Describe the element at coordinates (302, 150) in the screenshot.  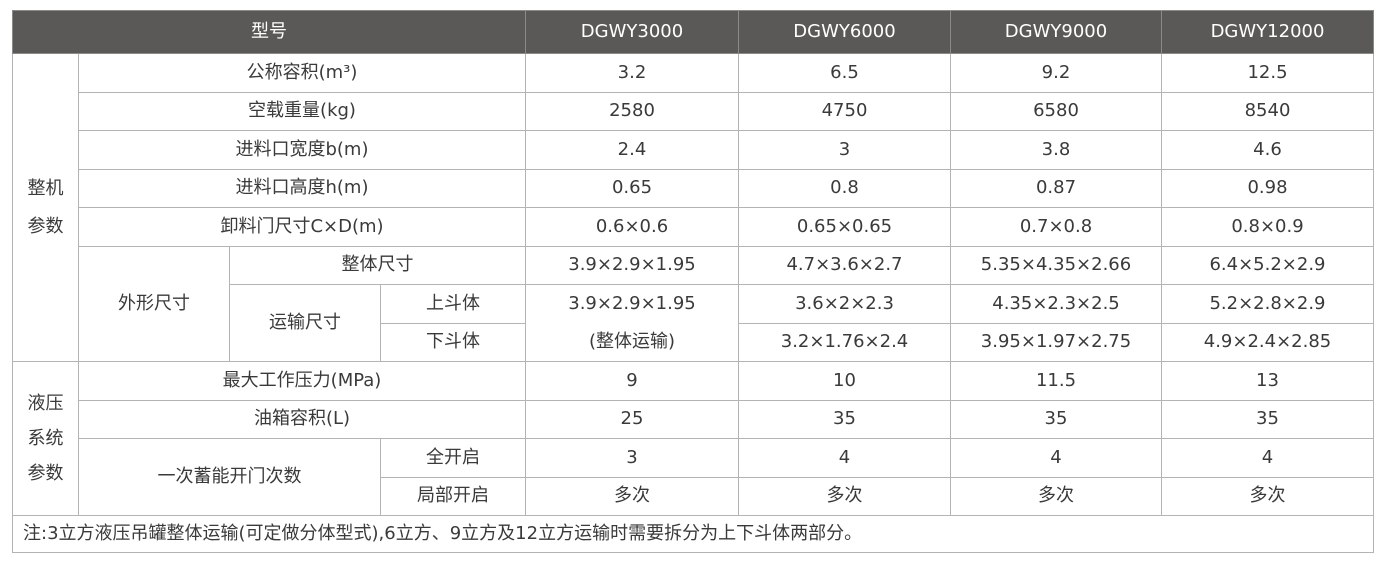
I see `row-label: 进料口宽度b(m)` at that location.